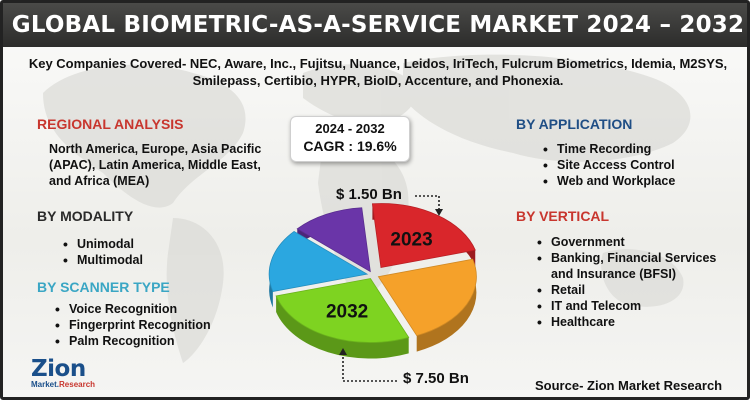 The width and height of the screenshot is (750, 400). Describe the element at coordinates (103, 260) in the screenshot. I see `list-item: Multimodal` at that location.